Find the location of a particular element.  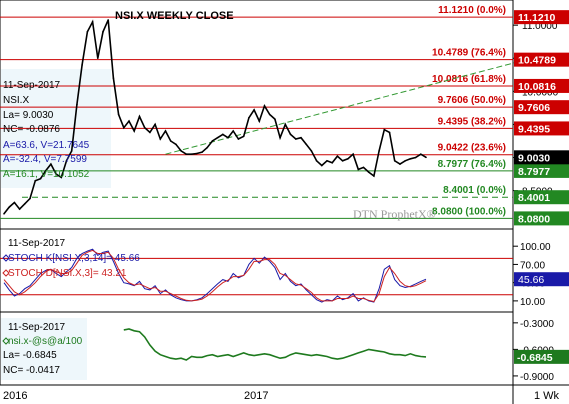

spread-info-date: 11-Sep-2017 is located at coordinates (37, 327).